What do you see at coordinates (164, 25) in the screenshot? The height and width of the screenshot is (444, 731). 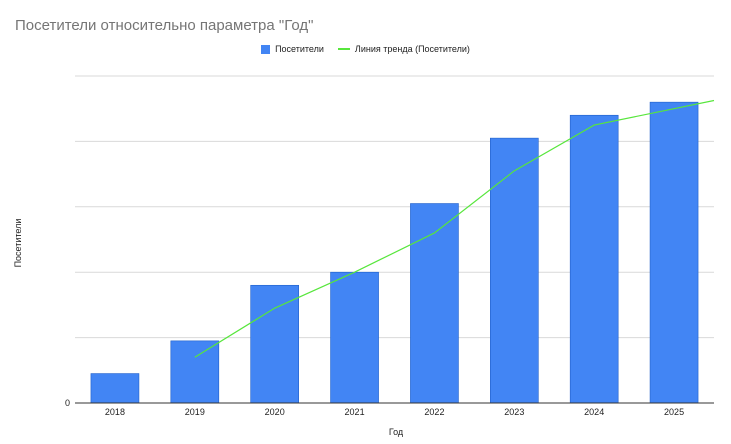 I see `chart-title: Посетители относительно параметра "Год"` at bounding box center [164, 25].